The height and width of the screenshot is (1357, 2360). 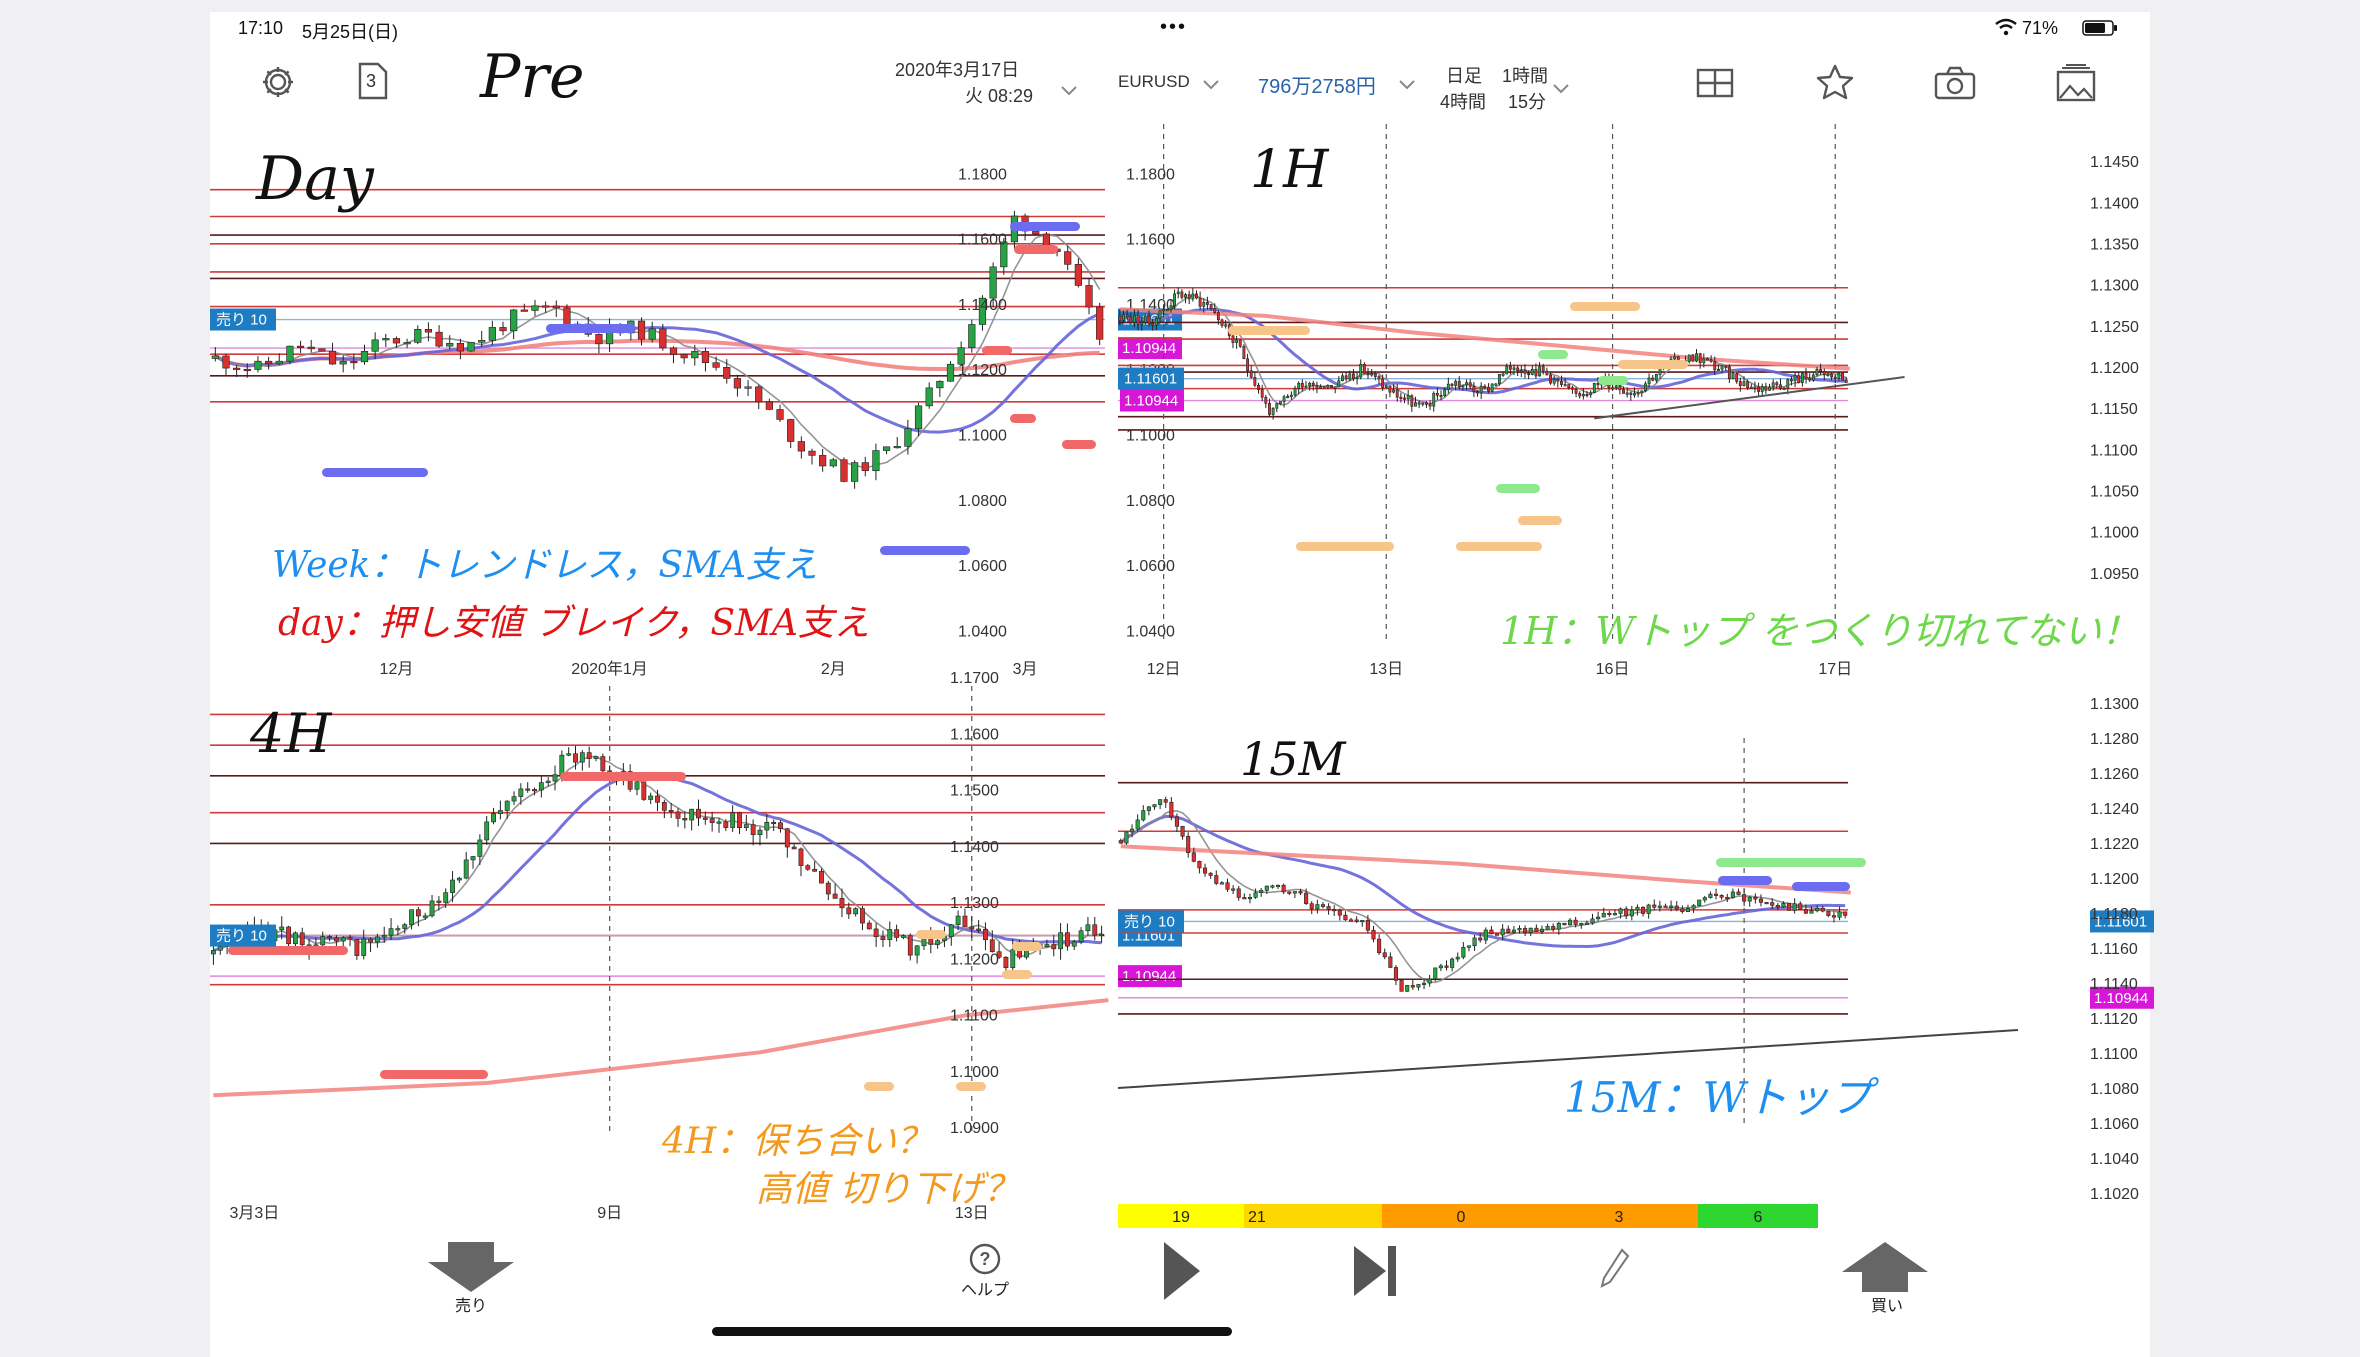 I want to click on x-axis-tick-label: 12日, so click(x=1164, y=669).